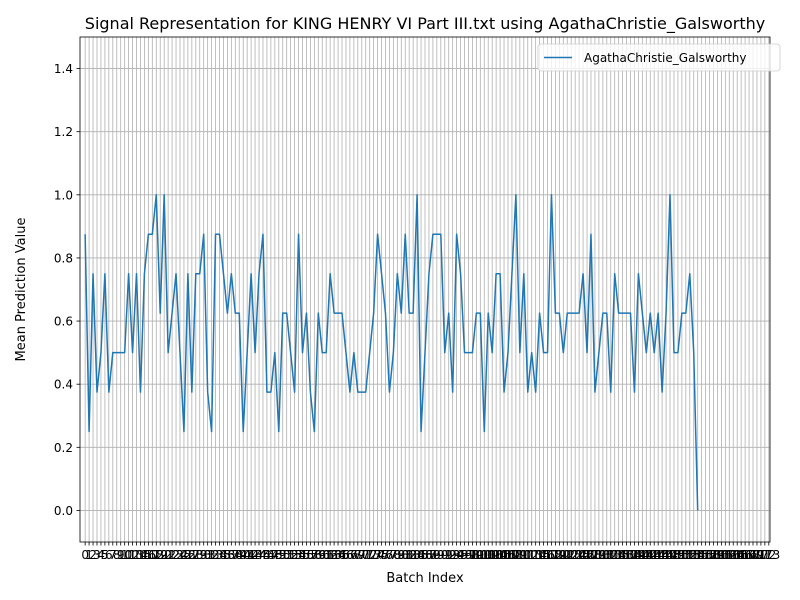 The width and height of the screenshot is (800, 600). What do you see at coordinates (674, 555) in the screenshot?
I see `x-tick-label: 149` at bounding box center [674, 555].